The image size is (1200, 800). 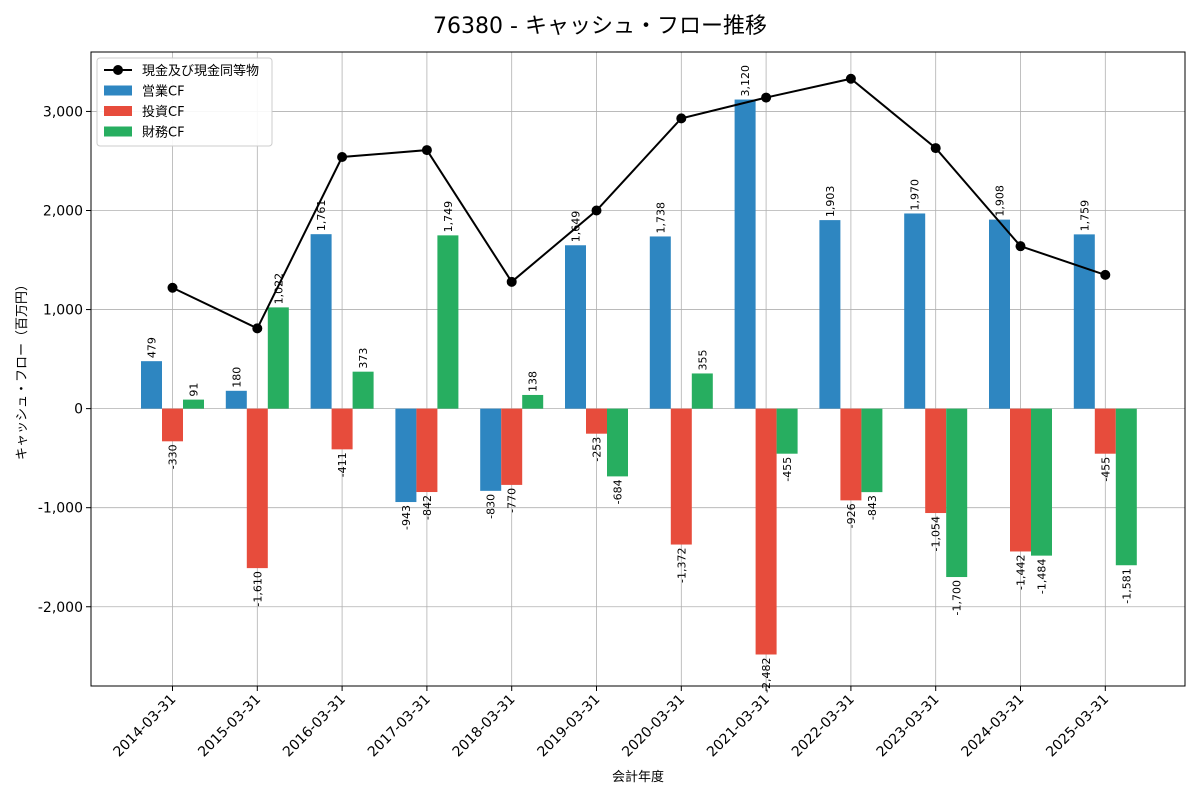 I want to click on bar-value-label: -843, so click(x=872, y=507).